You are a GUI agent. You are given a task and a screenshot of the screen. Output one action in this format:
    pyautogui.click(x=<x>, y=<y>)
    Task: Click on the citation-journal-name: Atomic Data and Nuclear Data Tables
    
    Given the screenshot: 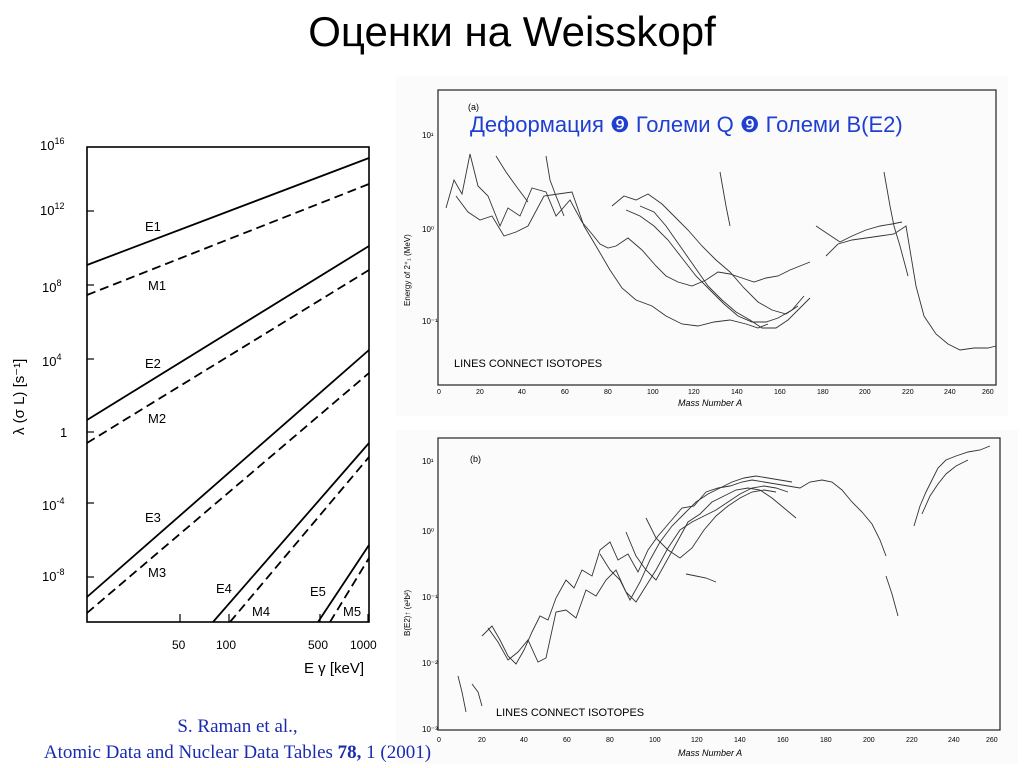 What is the action you would take?
    pyautogui.click(x=190, y=752)
    